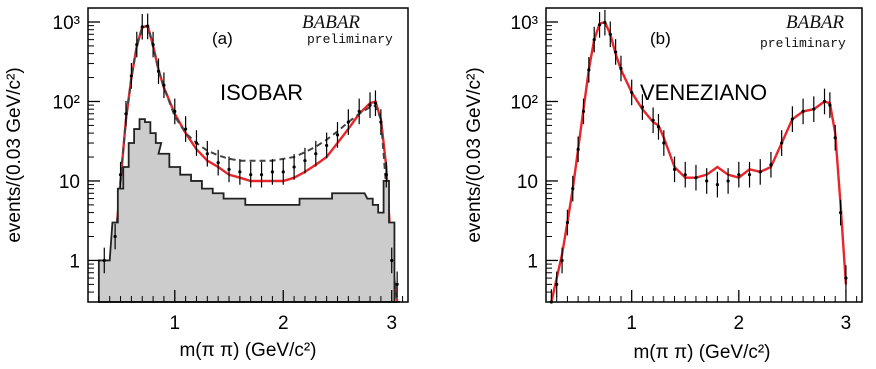 The image size is (876, 369). Describe the element at coordinates (703, 92) in the screenshot. I see `model-label-b: VENEZIANO` at that location.